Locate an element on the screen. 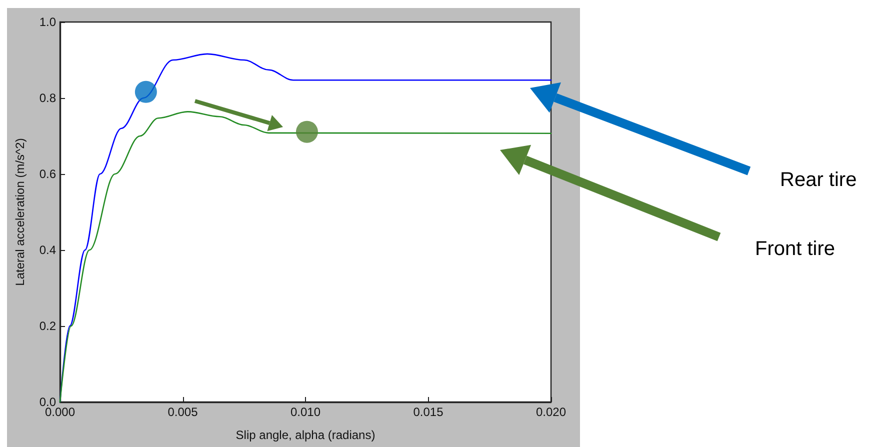  y-tick-label: 0.6 is located at coordinates (47, 174).